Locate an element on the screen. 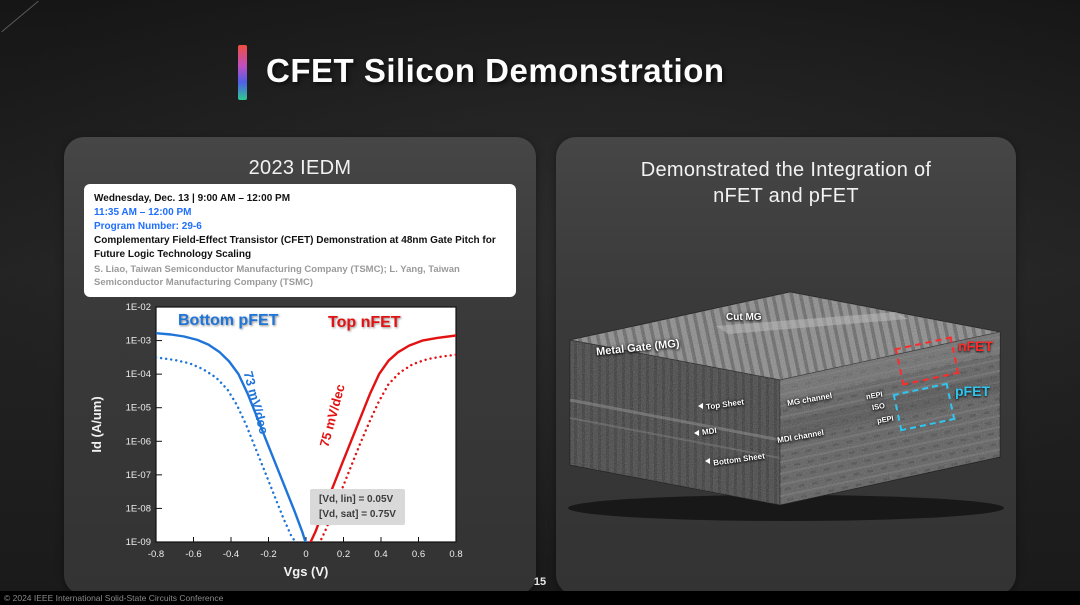 The image size is (1080, 605). session-program-number: Program Number: 29-6 is located at coordinates (148, 226).